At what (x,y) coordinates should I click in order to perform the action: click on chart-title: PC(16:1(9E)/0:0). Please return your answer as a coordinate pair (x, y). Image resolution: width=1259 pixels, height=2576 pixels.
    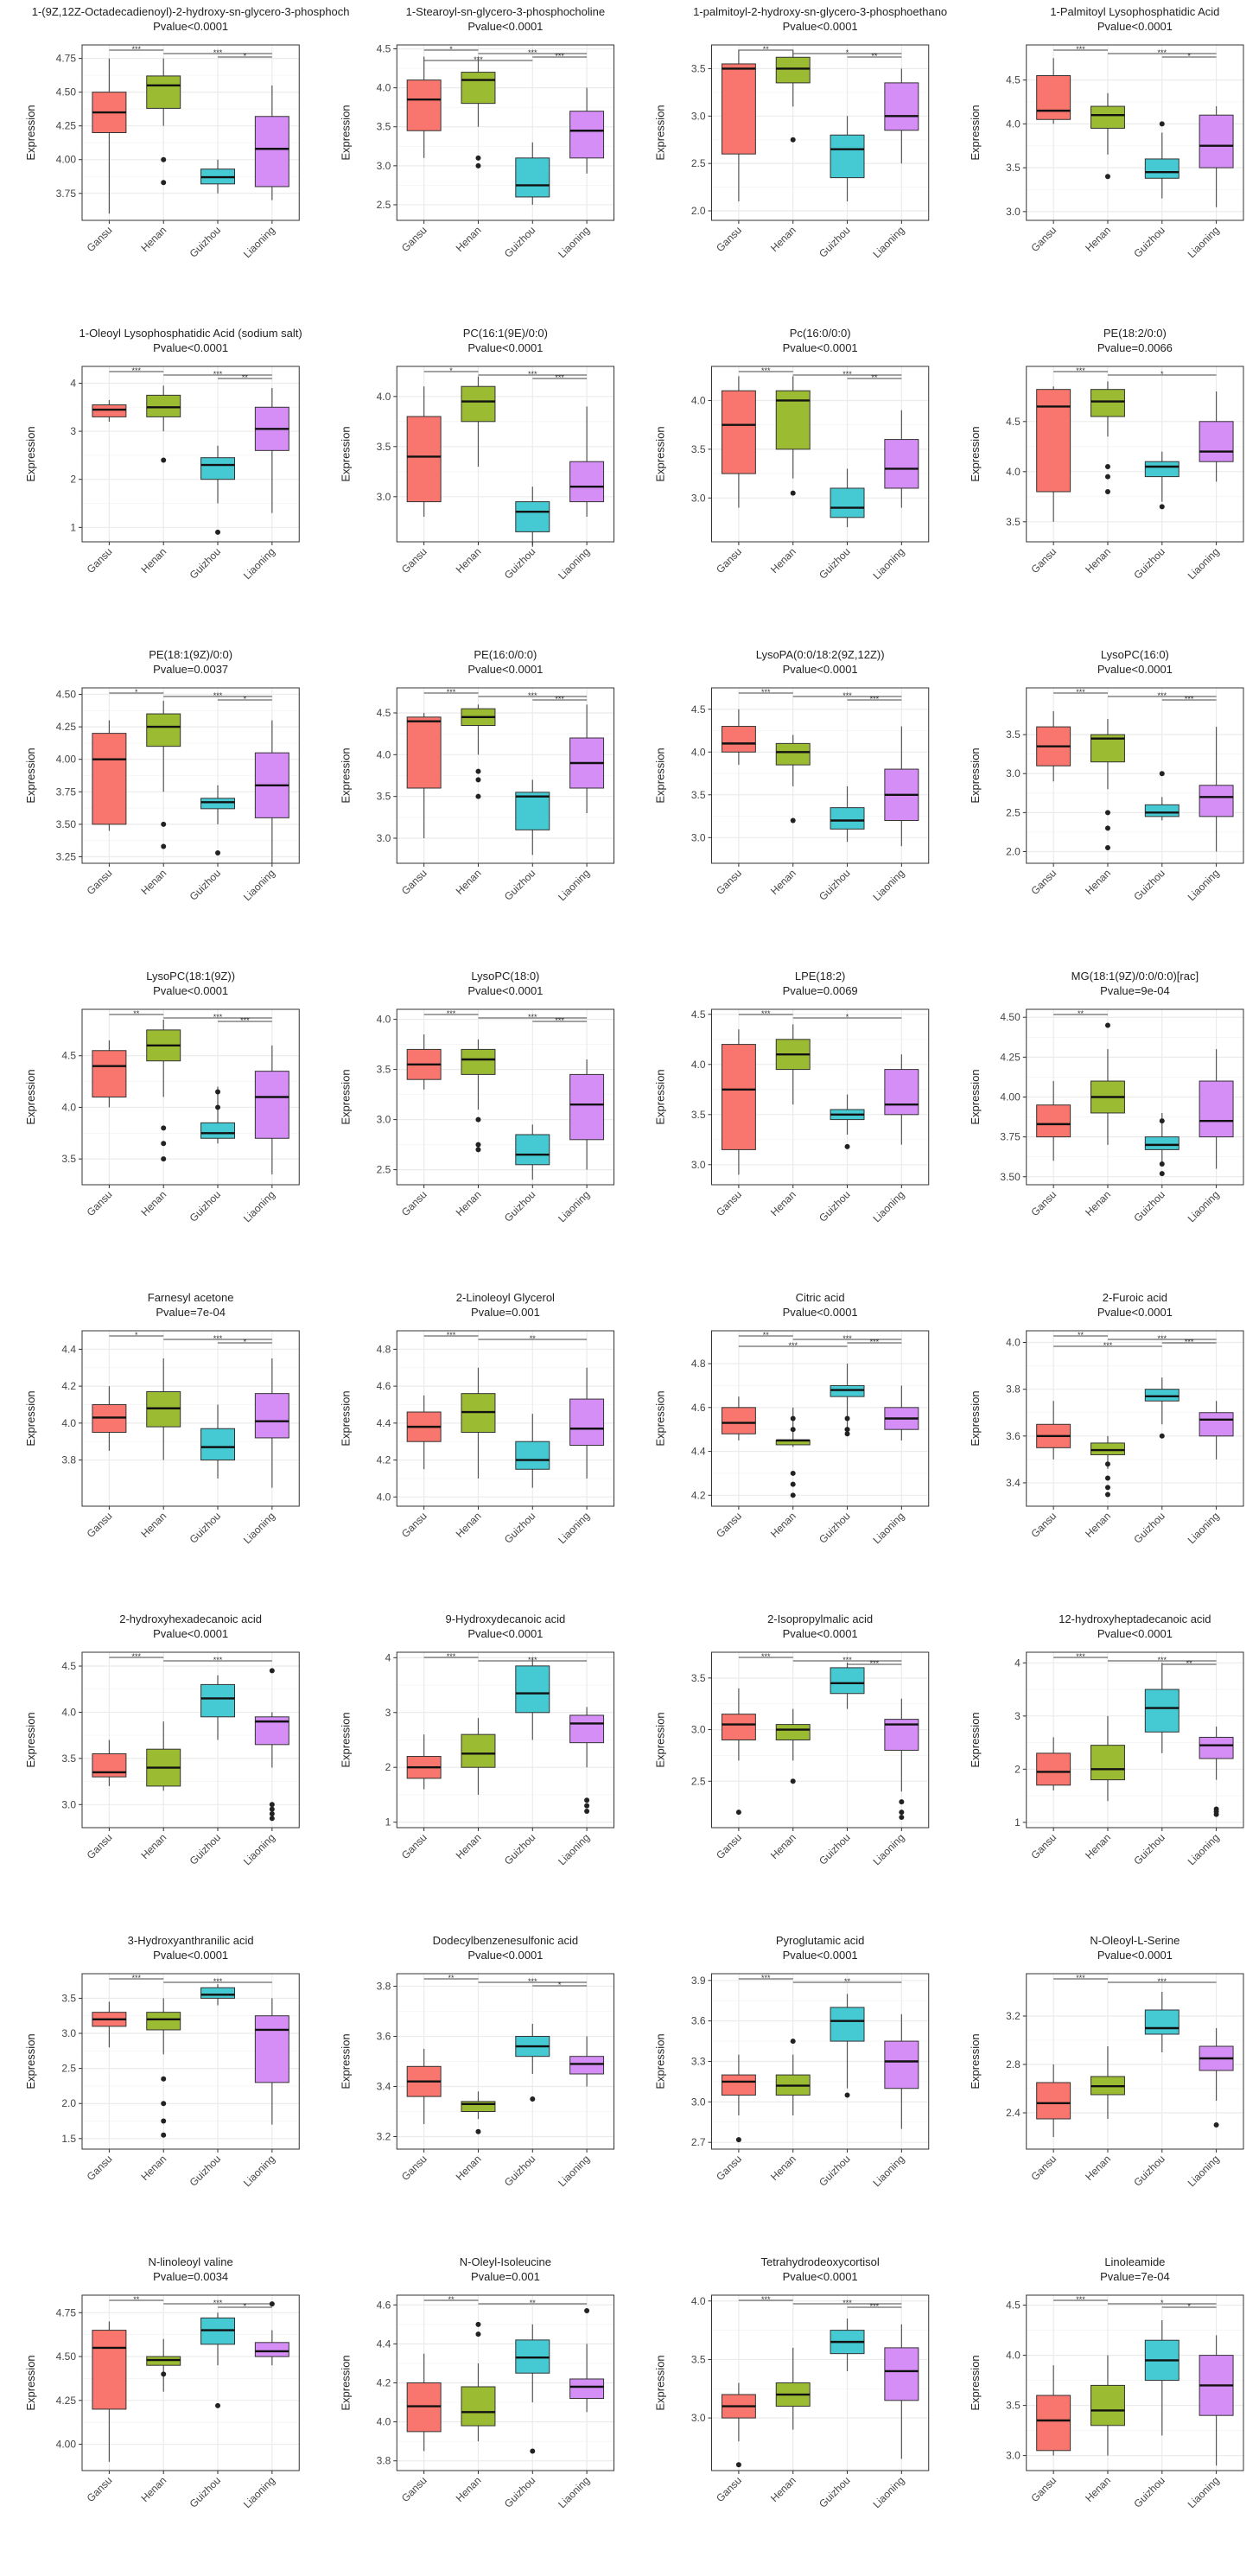
    Looking at the image, I should click on (505, 333).